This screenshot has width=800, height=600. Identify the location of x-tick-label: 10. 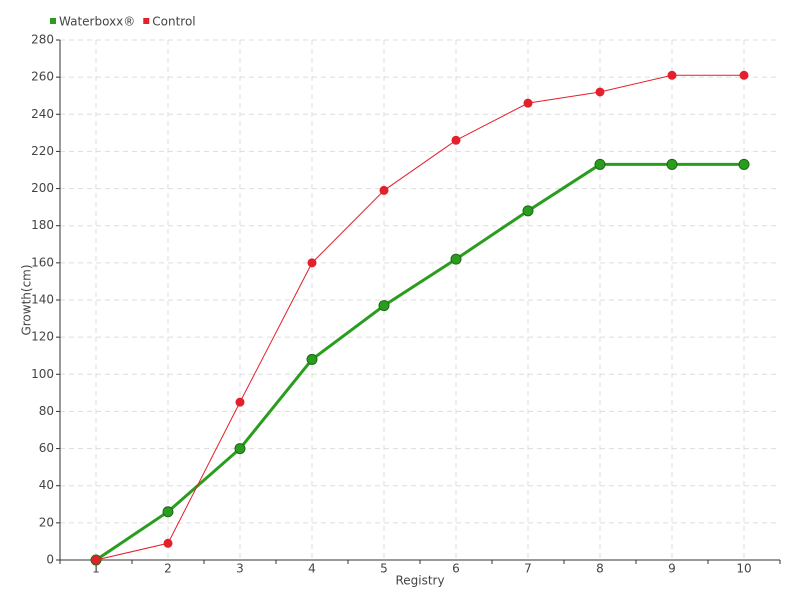
(743, 569).